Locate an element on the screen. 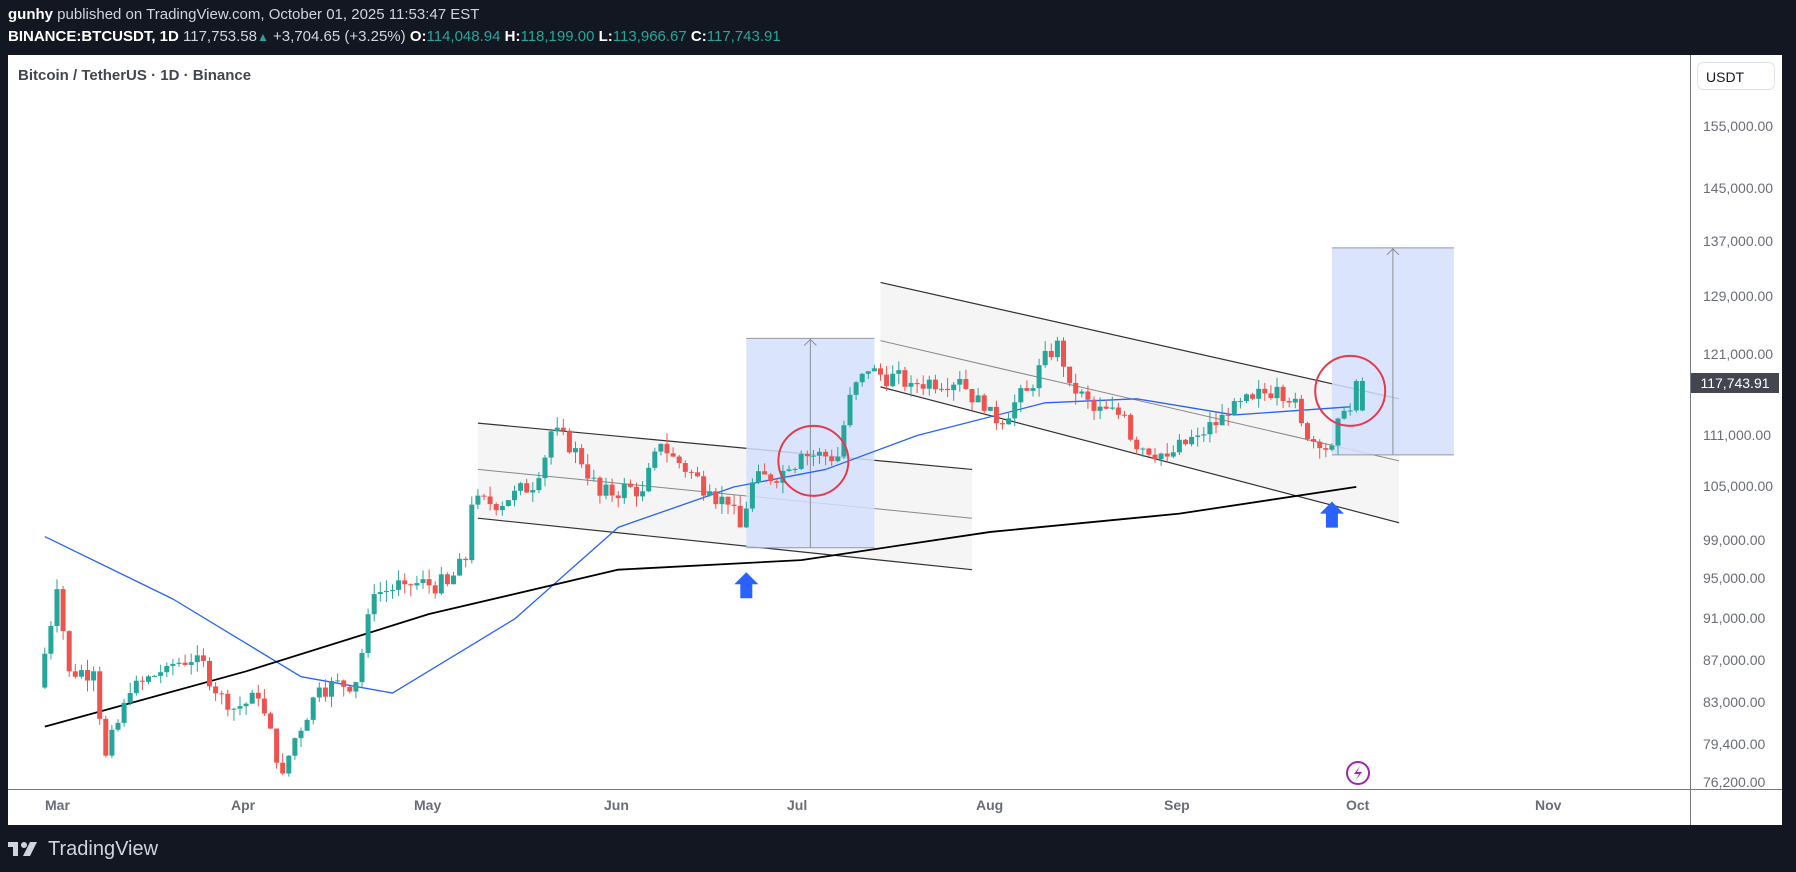 The image size is (1796, 872). author: gunhy is located at coordinates (30, 14).